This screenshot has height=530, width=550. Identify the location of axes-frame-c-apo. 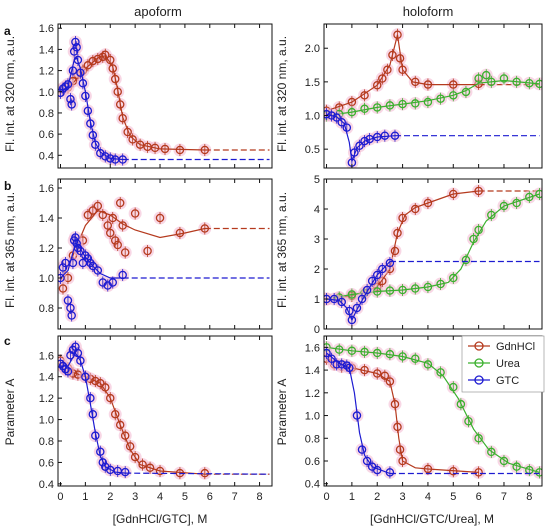
(165, 411).